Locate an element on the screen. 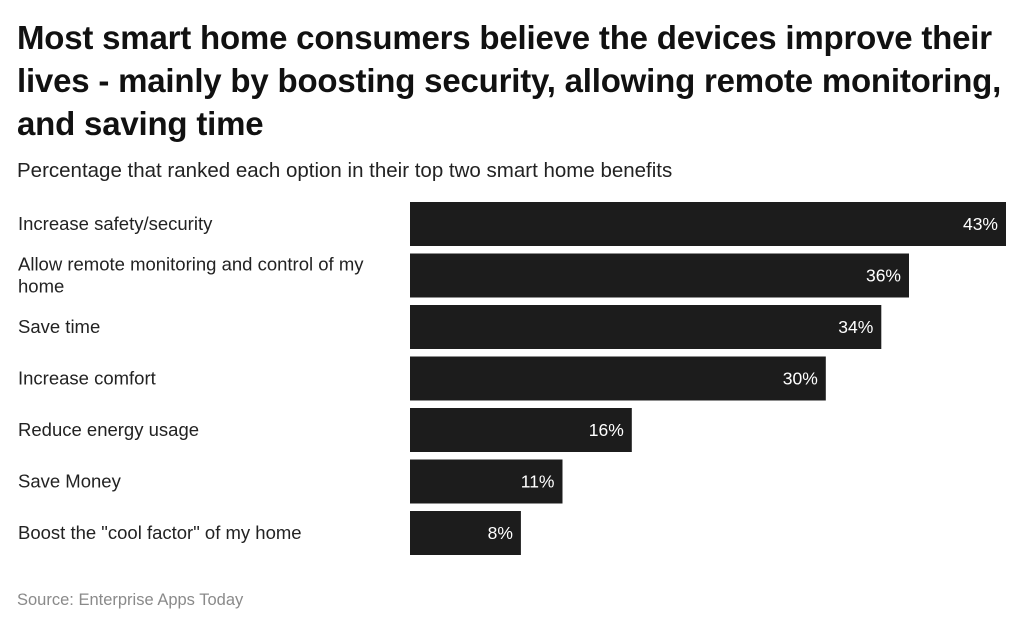 Image resolution: width=1024 pixels, height=628 pixels. category-label: Save Money is located at coordinates (70, 481).